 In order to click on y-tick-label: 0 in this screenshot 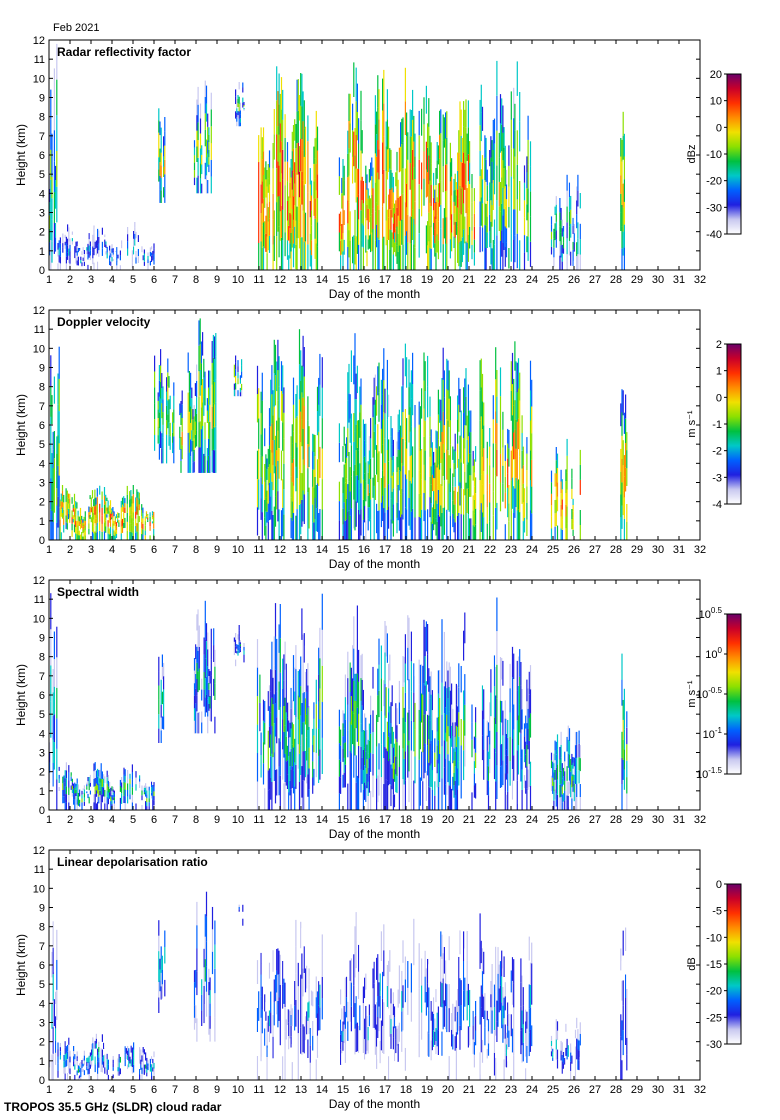, I will do `click(42, 811)`.